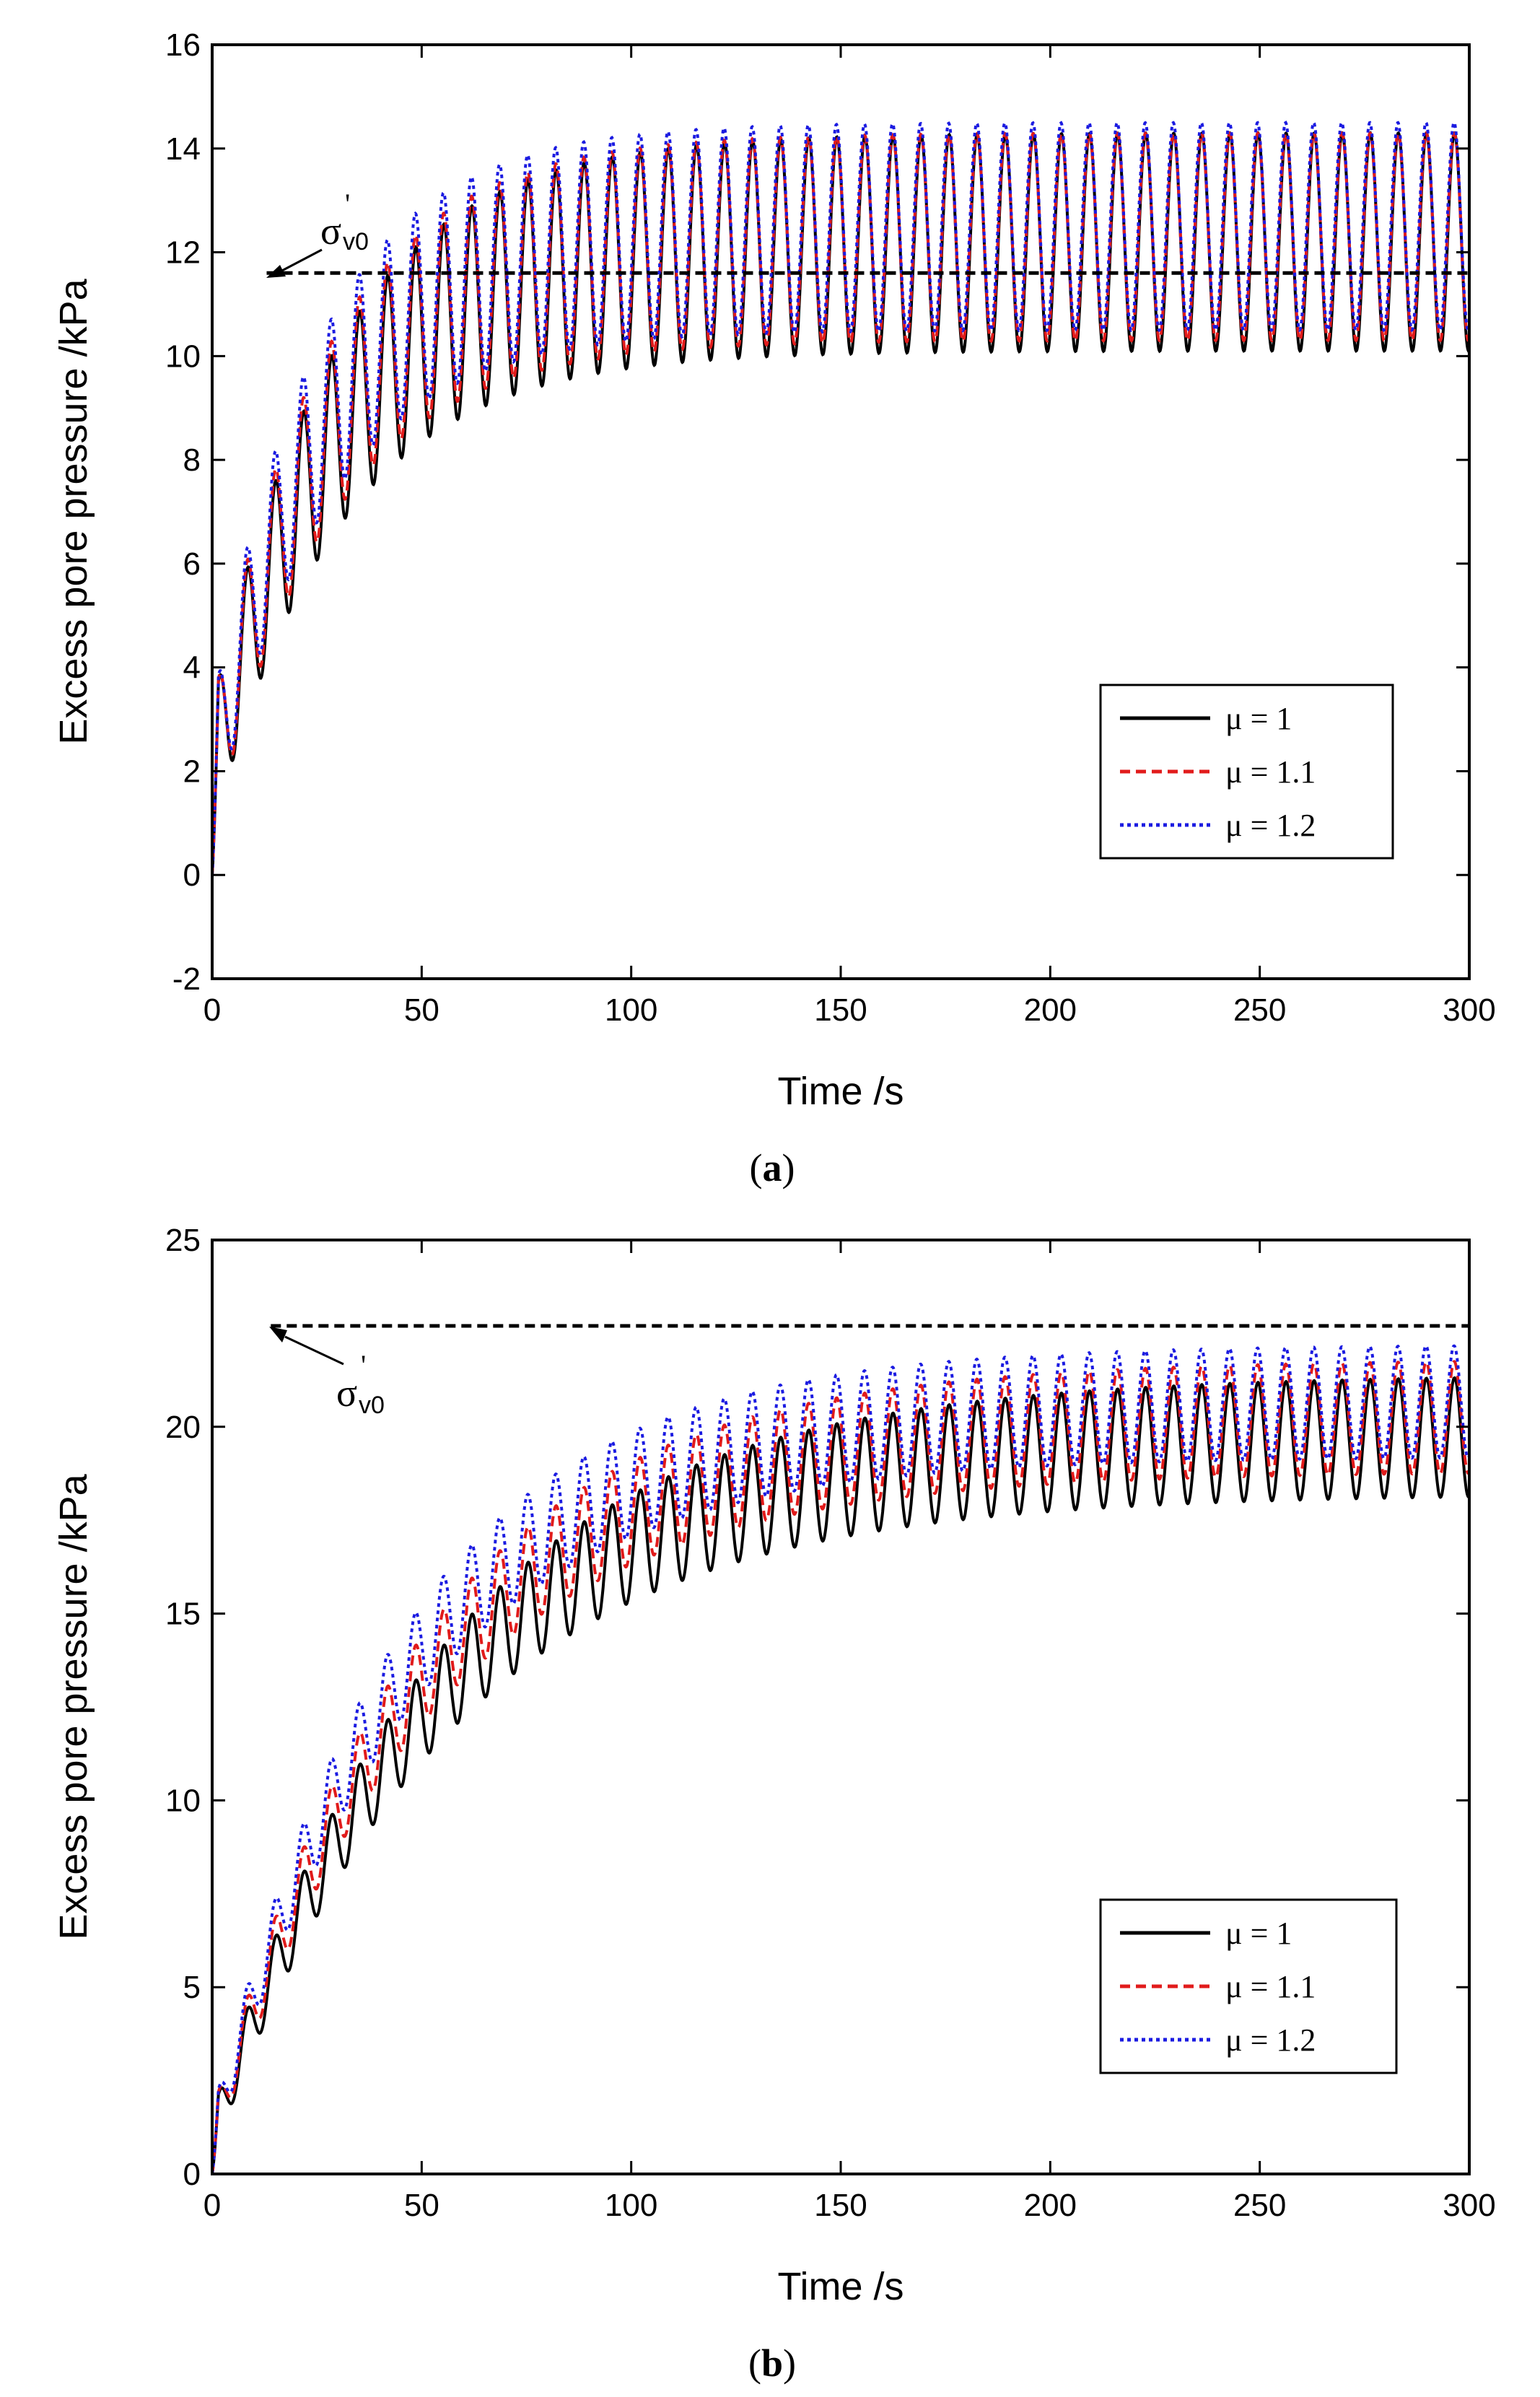 The height and width of the screenshot is (2397, 1540). I want to click on panel-a-caption-letter: a, so click(772, 1167).